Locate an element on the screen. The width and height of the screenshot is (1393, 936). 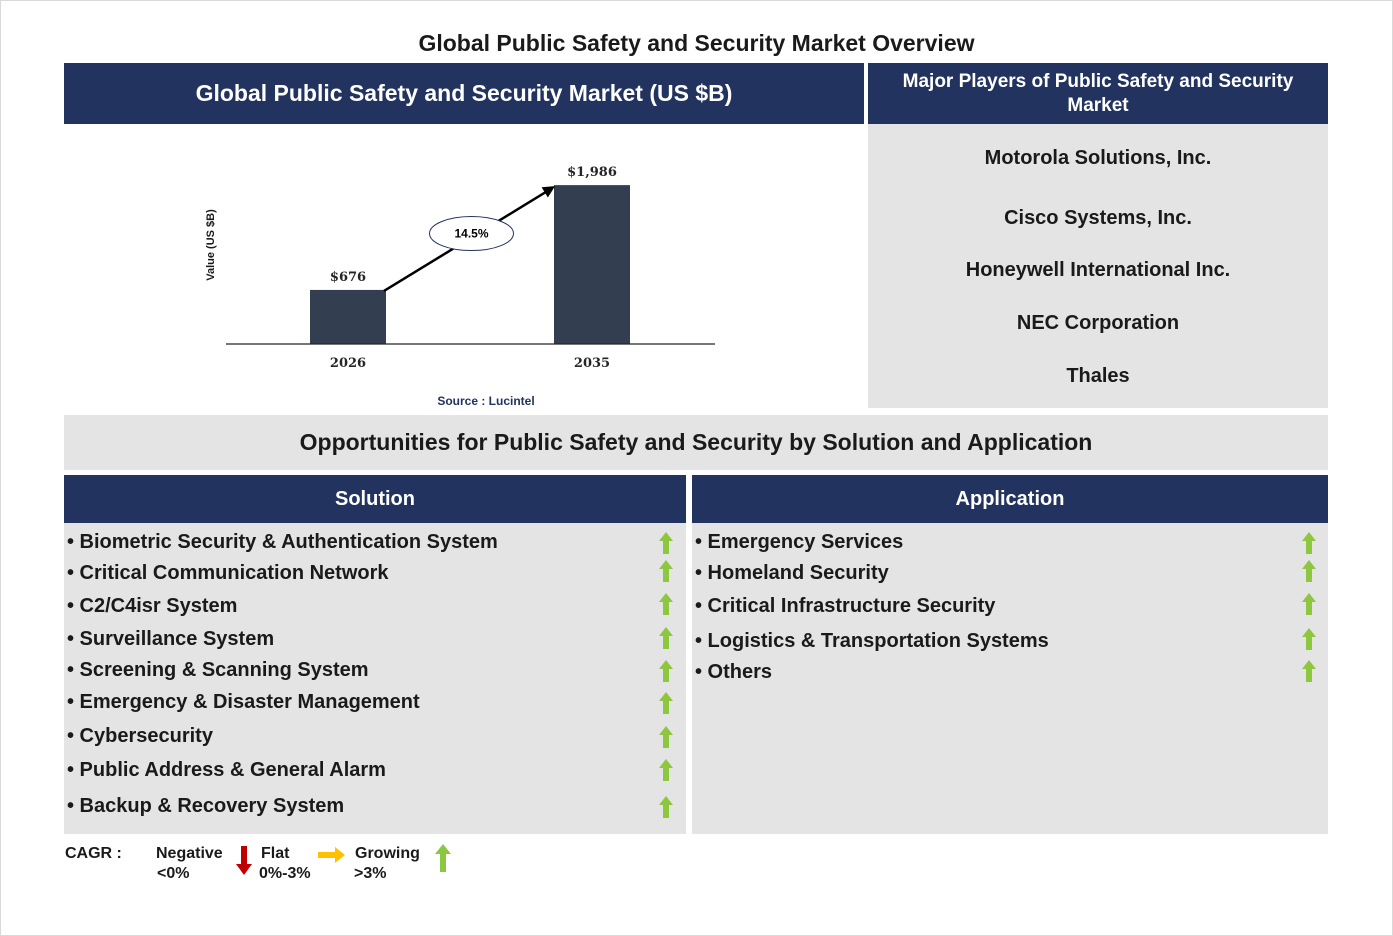
right-arrow-icon is located at coordinates (331, 855).